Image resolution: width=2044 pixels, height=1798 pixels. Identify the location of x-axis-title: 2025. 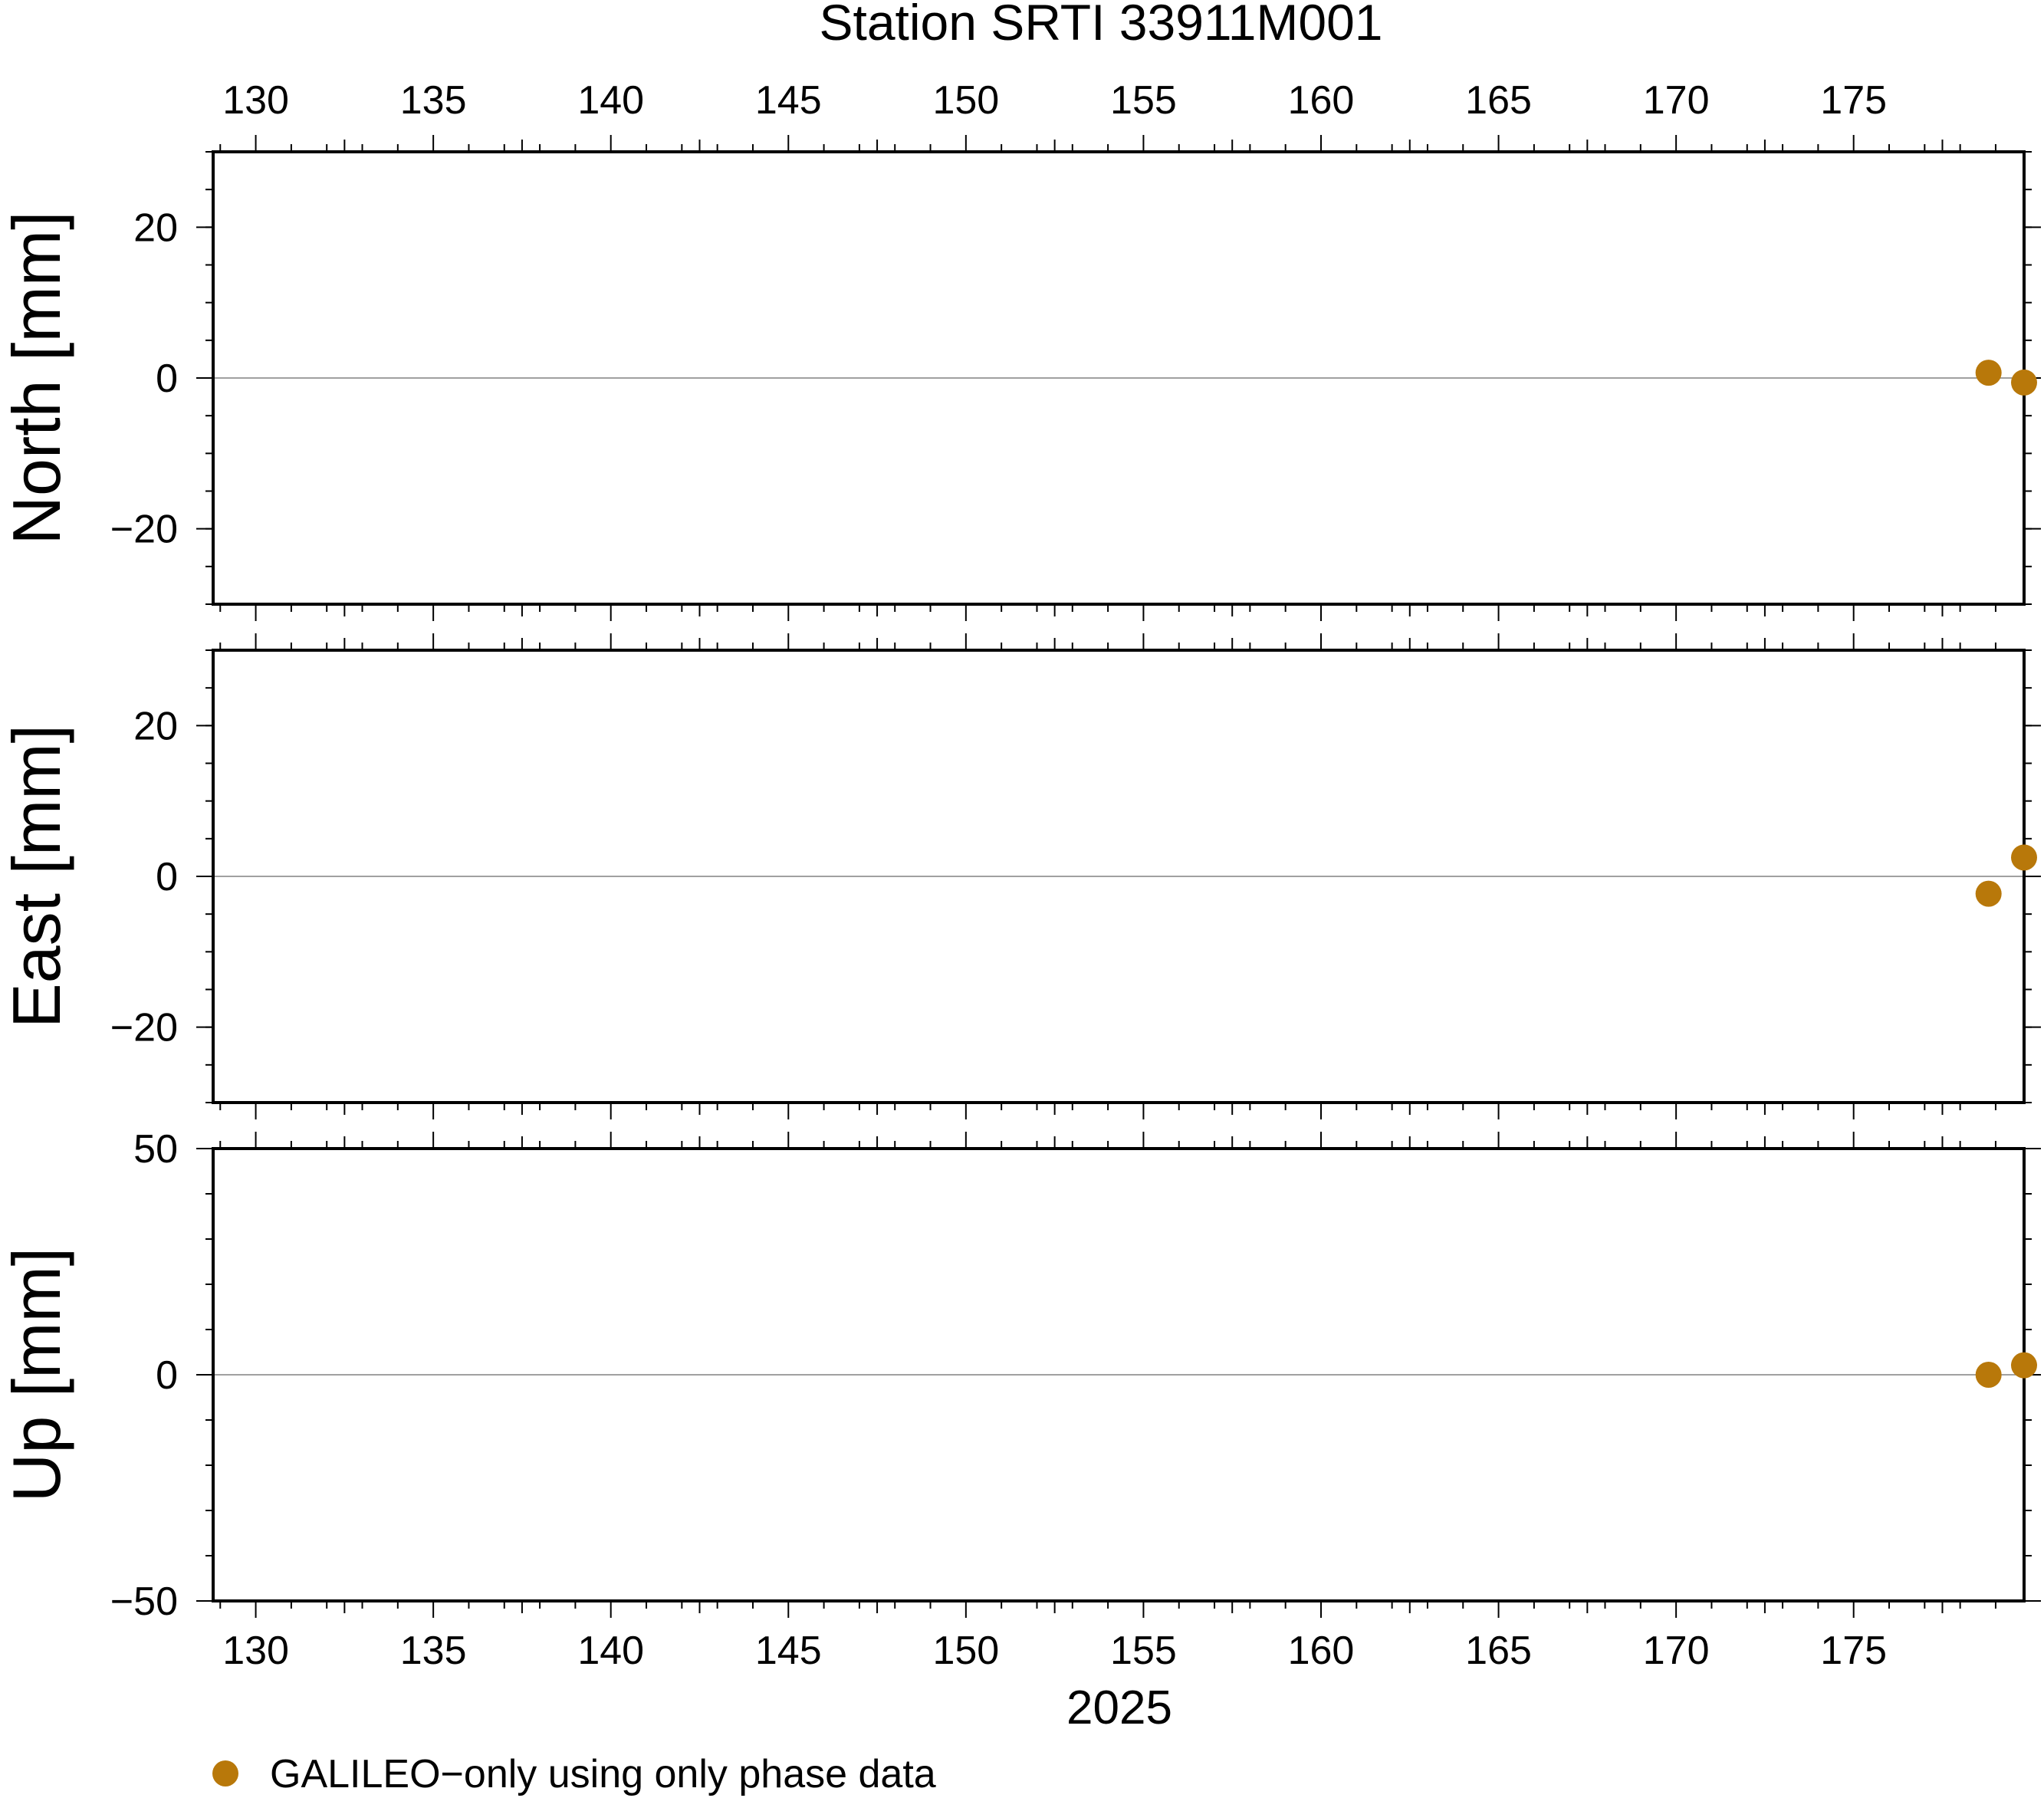
(1119, 1708).